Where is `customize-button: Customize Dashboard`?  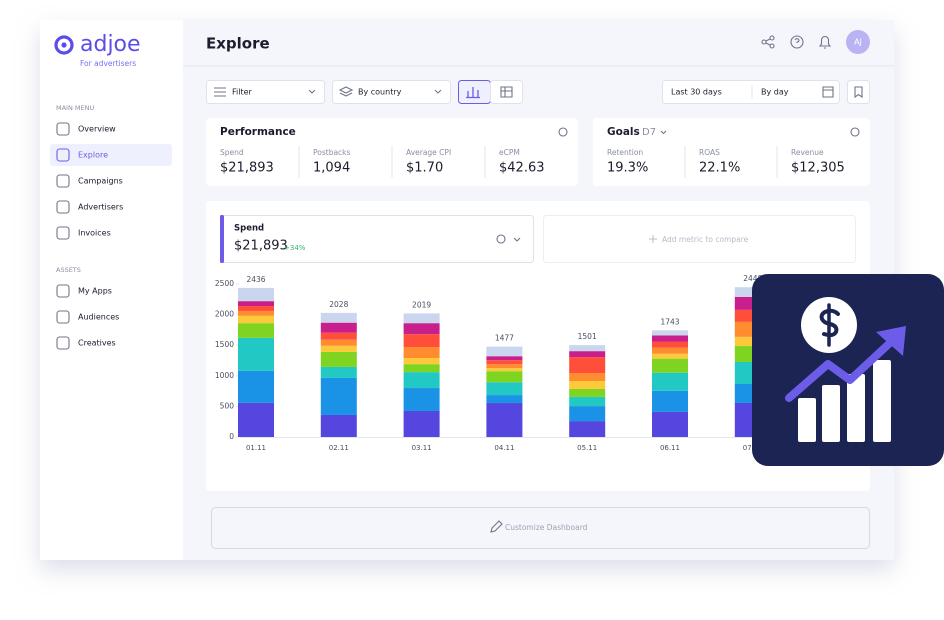
customize-button: Customize Dashboard is located at coordinates (540, 528).